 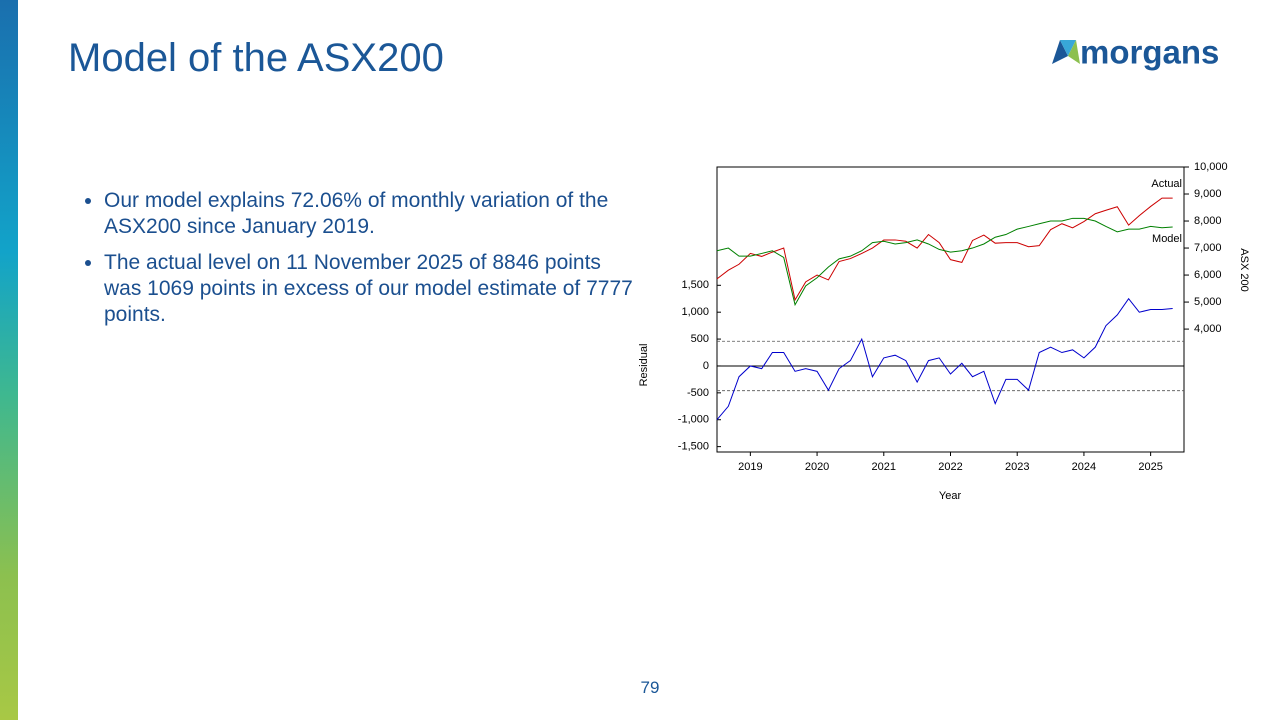 I want to click on y-tick-label: -500, so click(x=698, y=393).